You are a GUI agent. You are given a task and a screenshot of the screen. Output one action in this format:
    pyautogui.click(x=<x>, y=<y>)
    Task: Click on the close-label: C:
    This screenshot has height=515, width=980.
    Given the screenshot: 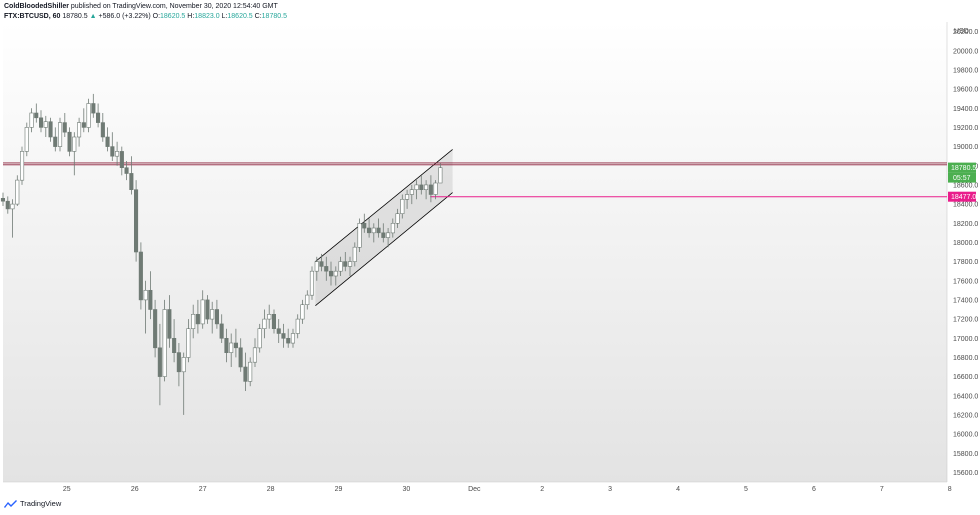 What is the action you would take?
    pyautogui.click(x=258, y=16)
    